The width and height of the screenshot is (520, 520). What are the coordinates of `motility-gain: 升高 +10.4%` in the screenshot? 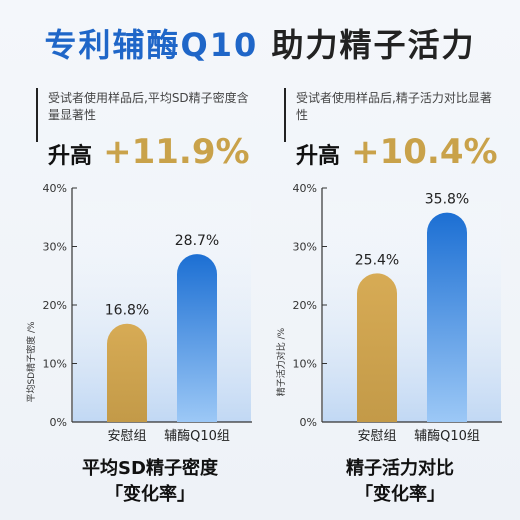 It's located at (397, 152).